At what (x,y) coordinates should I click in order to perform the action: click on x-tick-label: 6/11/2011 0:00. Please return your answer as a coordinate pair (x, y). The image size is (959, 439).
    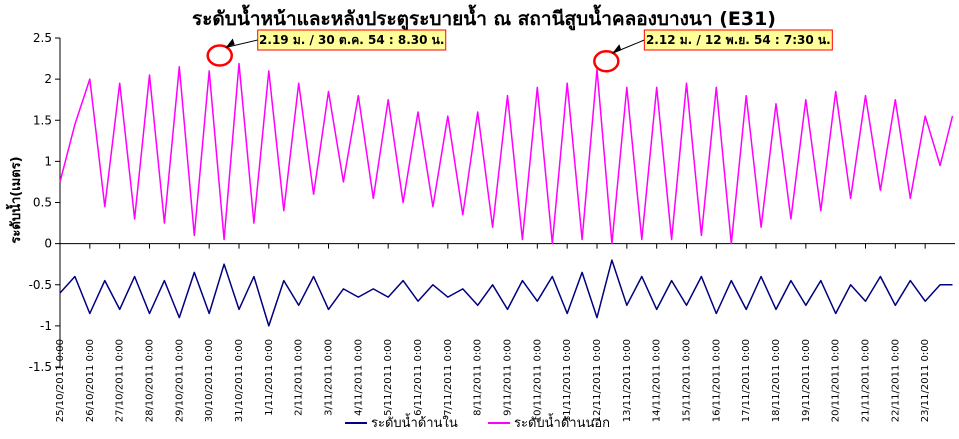
    Looking at the image, I should click on (418, 377).